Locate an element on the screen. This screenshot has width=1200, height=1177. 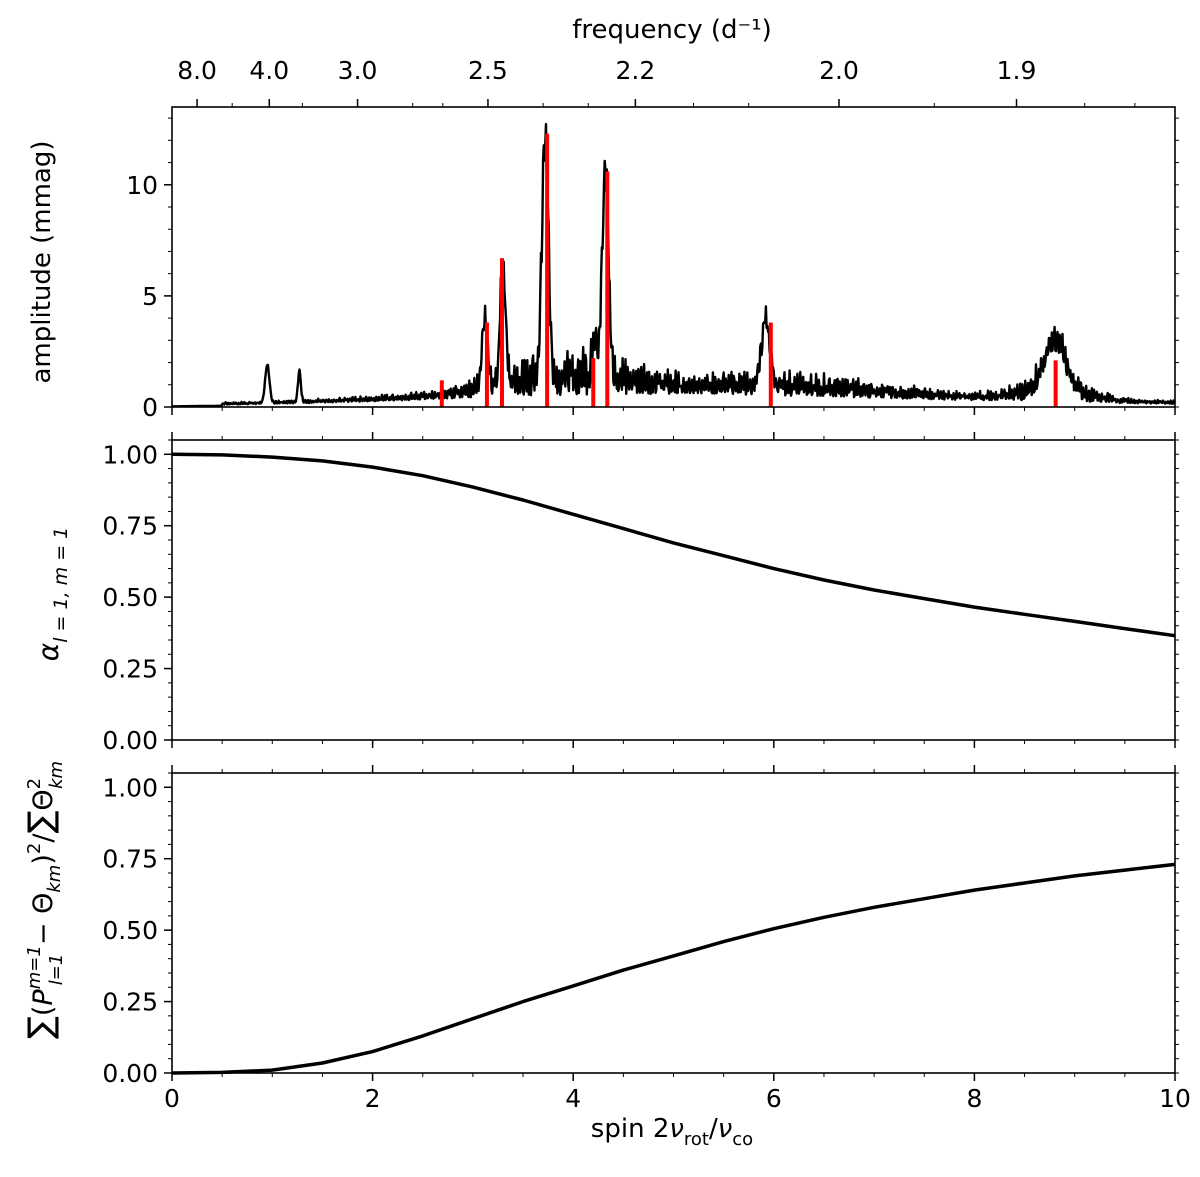
x-tick-label: 8 is located at coordinates (974, 1098).